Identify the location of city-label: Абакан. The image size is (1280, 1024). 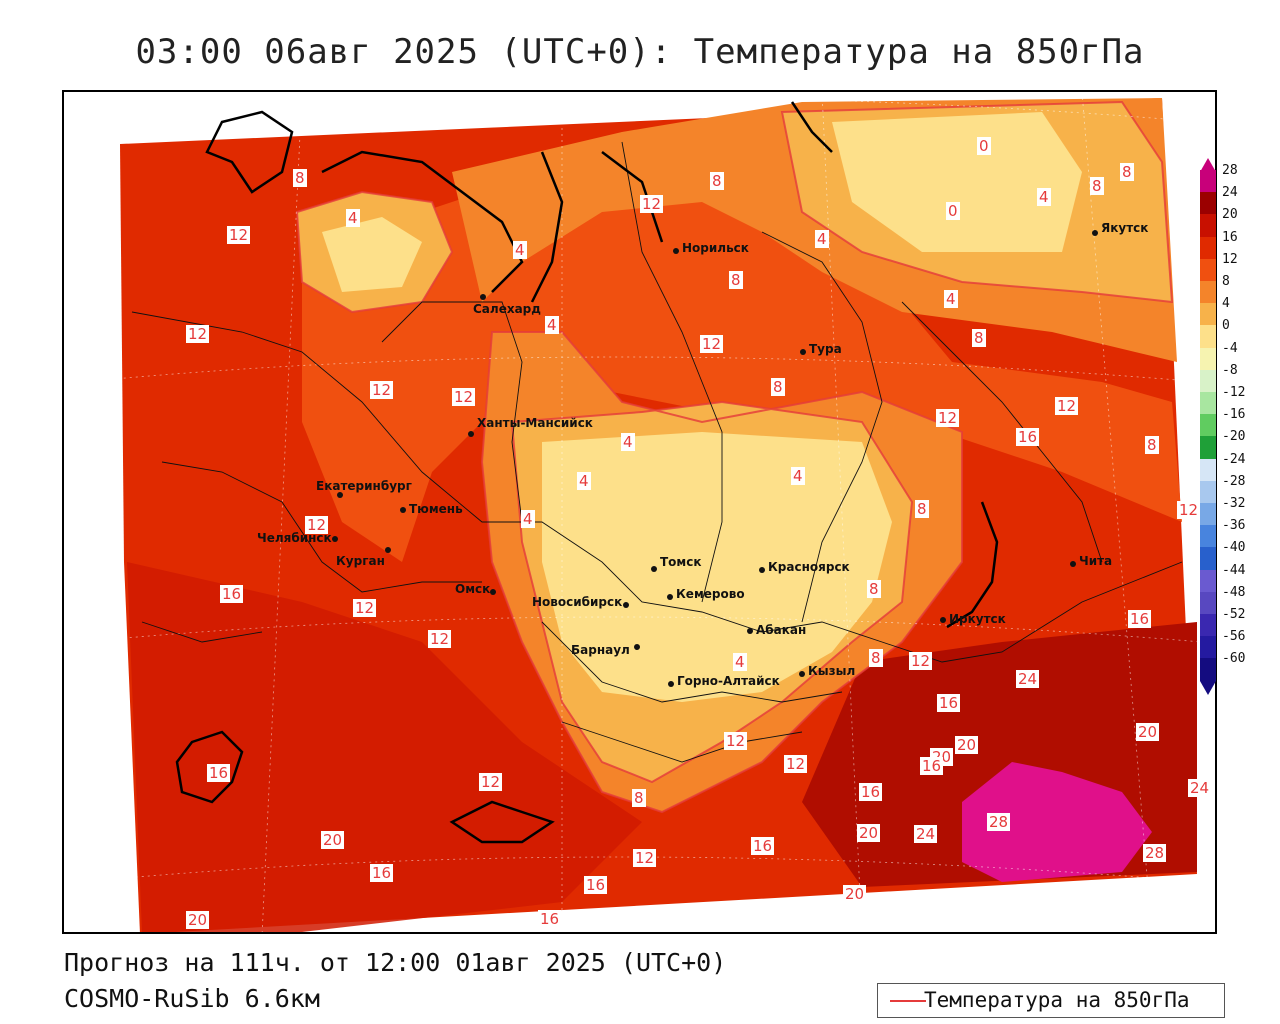
(781, 630).